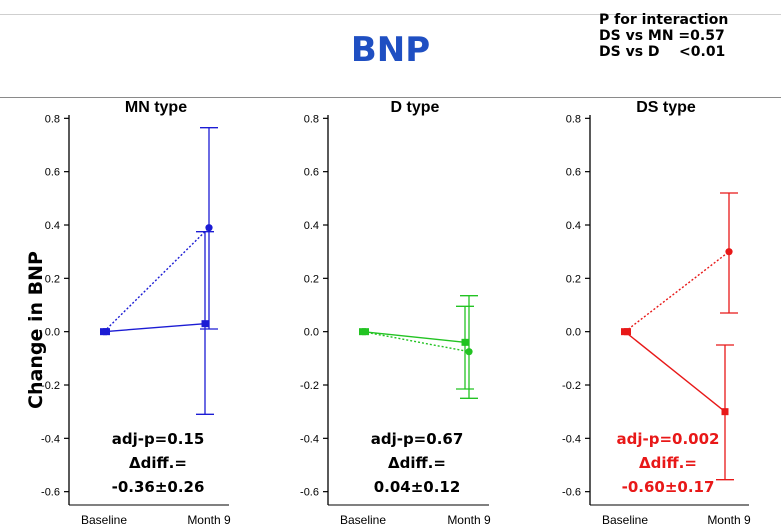 This screenshot has width=781, height=532. Describe the element at coordinates (662, 52) in the screenshot. I see `interaction-line: DS vs D <0.01` at that location.